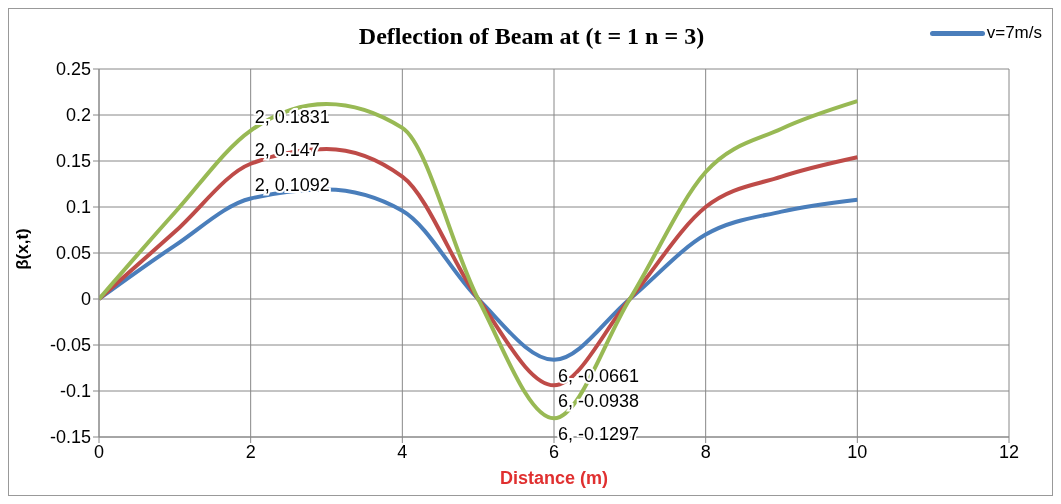  What do you see at coordinates (23, 249) in the screenshot?
I see `y-axis-title: β(x,t)` at bounding box center [23, 249].